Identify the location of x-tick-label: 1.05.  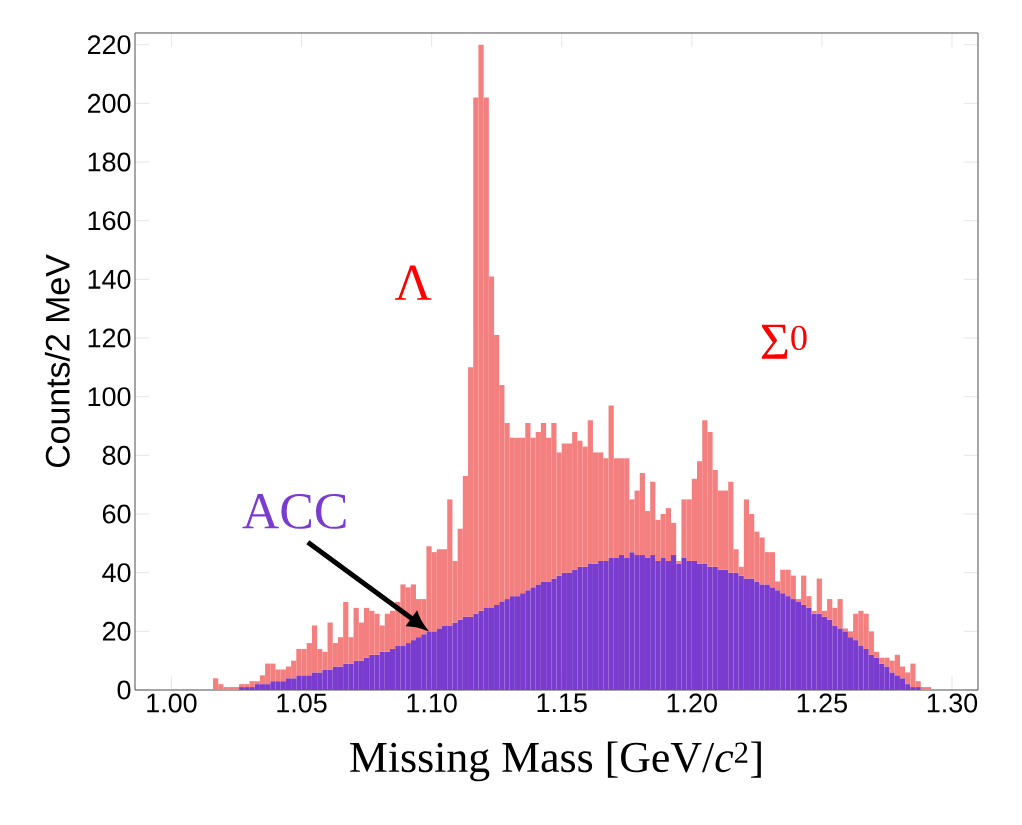
(302, 703).